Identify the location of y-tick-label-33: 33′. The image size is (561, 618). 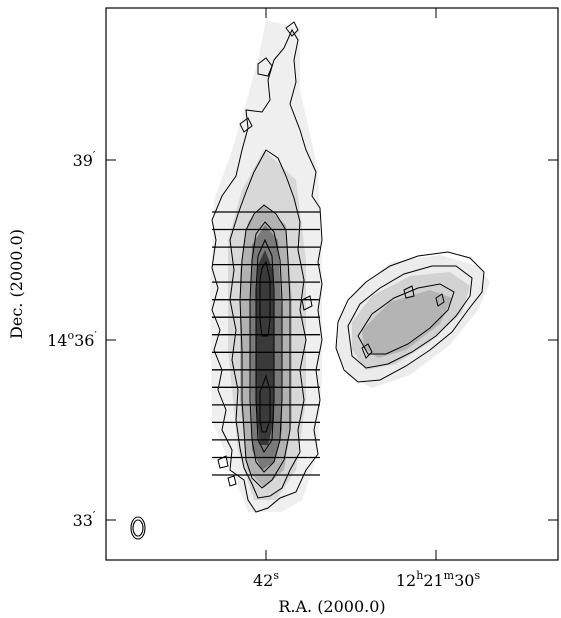
(84, 519).